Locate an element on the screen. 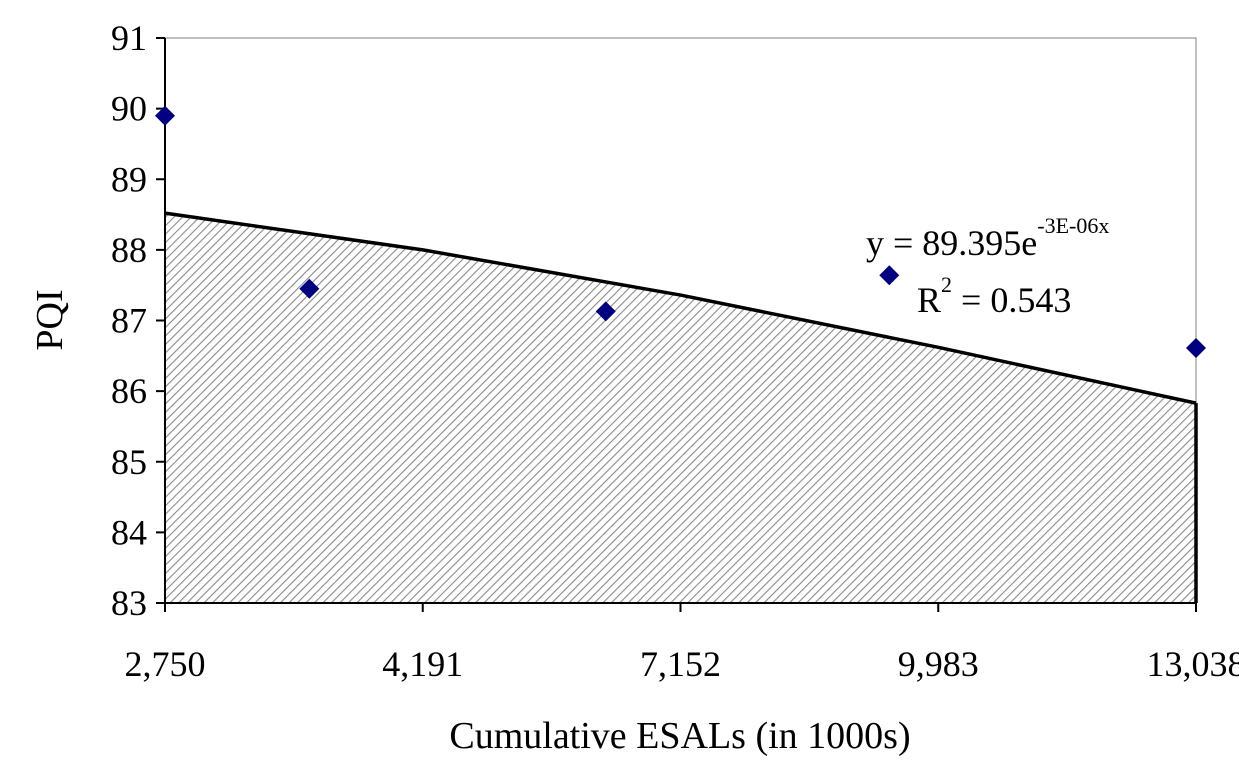 Image resolution: width=1239 pixels, height=778 pixels. equation: y = 89.395e-3E-06x is located at coordinates (987, 238).